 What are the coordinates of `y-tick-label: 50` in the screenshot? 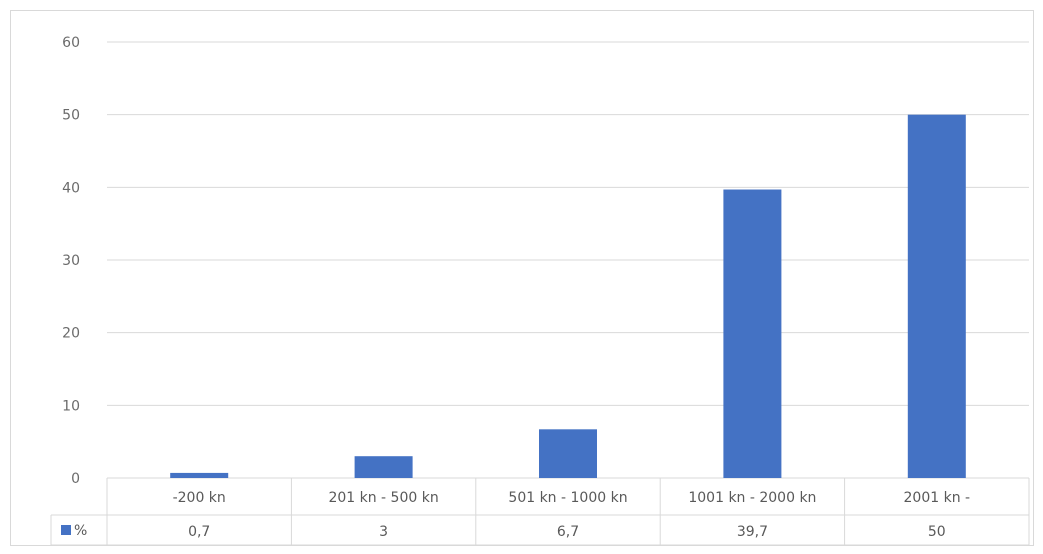 It's located at (71, 116).